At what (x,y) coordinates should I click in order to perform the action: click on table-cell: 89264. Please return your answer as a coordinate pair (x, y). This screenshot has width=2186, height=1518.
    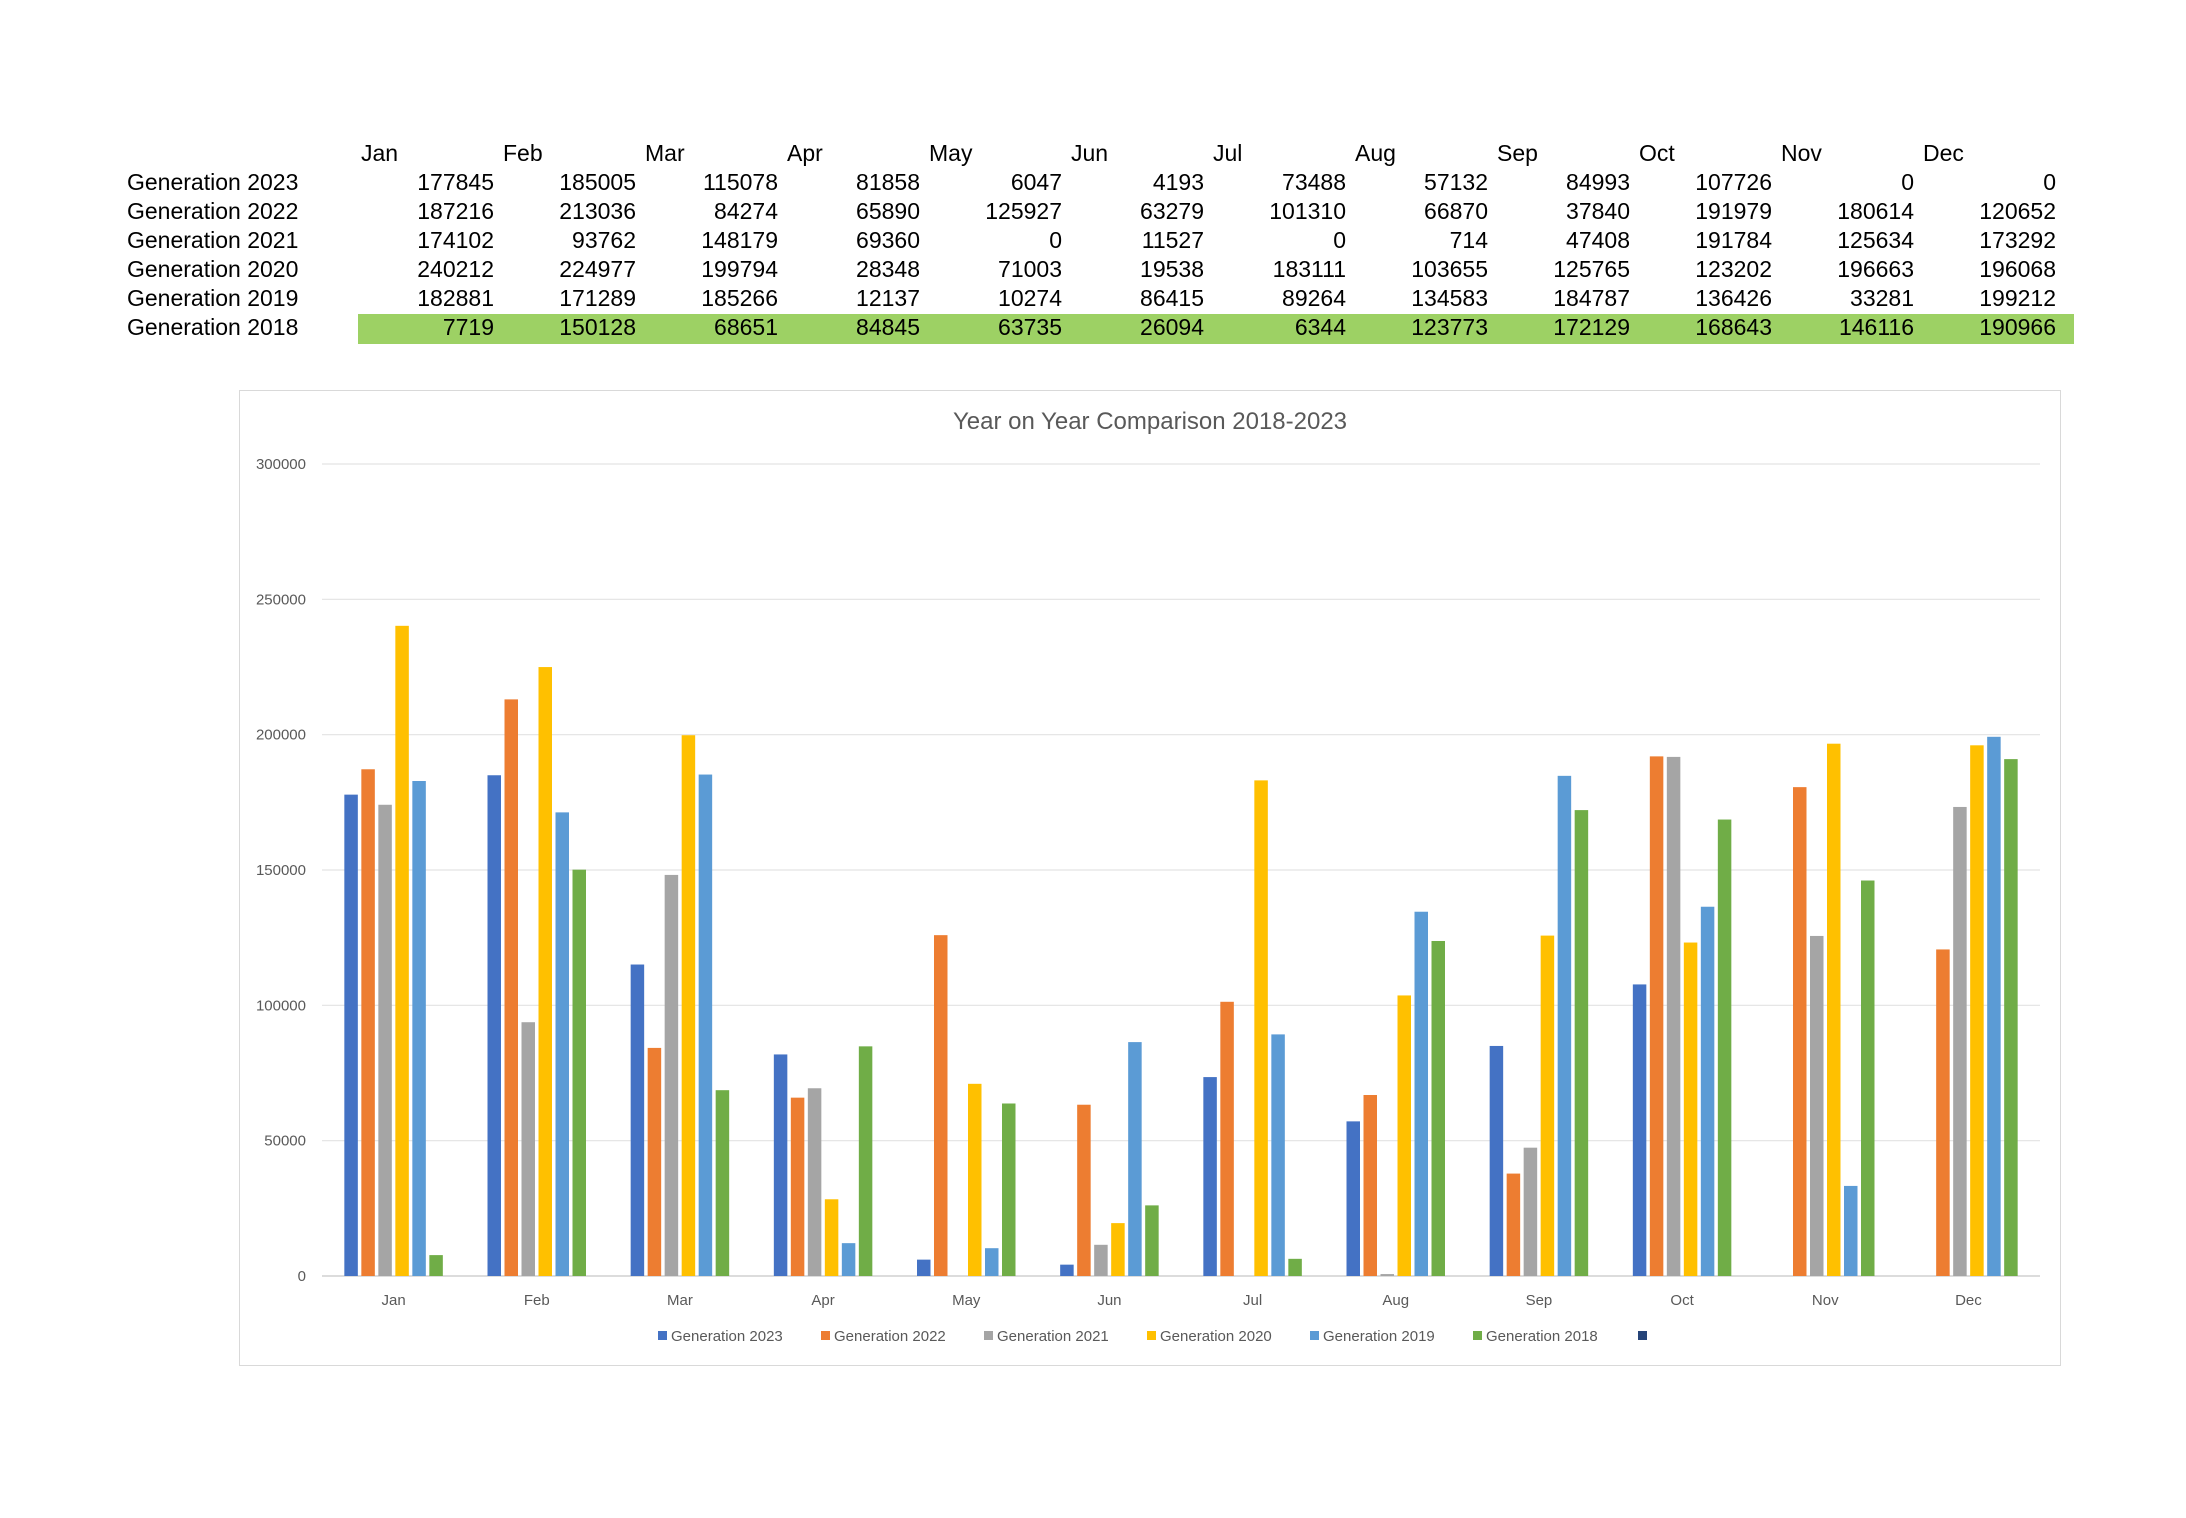
    Looking at the image, I should click on (1314, 298).